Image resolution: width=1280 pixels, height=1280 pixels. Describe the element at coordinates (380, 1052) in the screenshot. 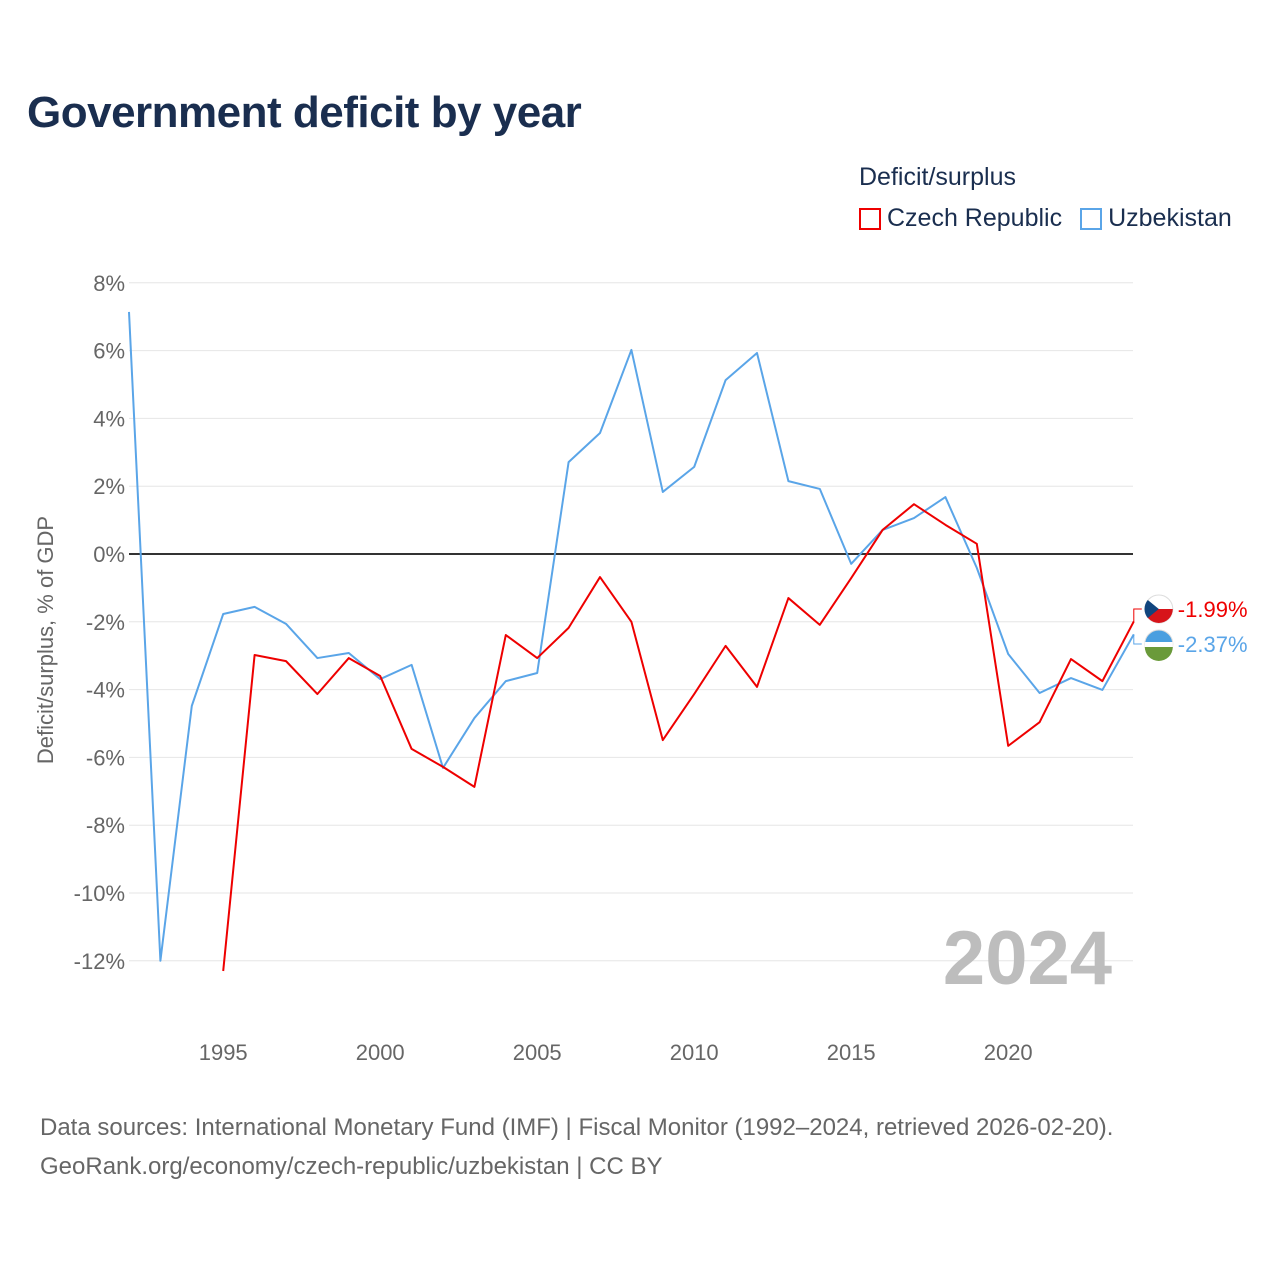

I see `x-tick-label: 2000` at that location.